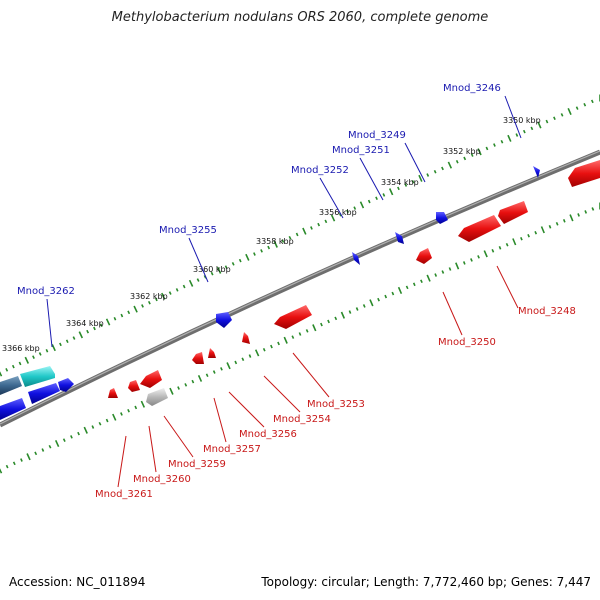 The image size is (600, 600). I want to click on gene-label-mnod-3257: Mnod_3257, so click(232, 449).